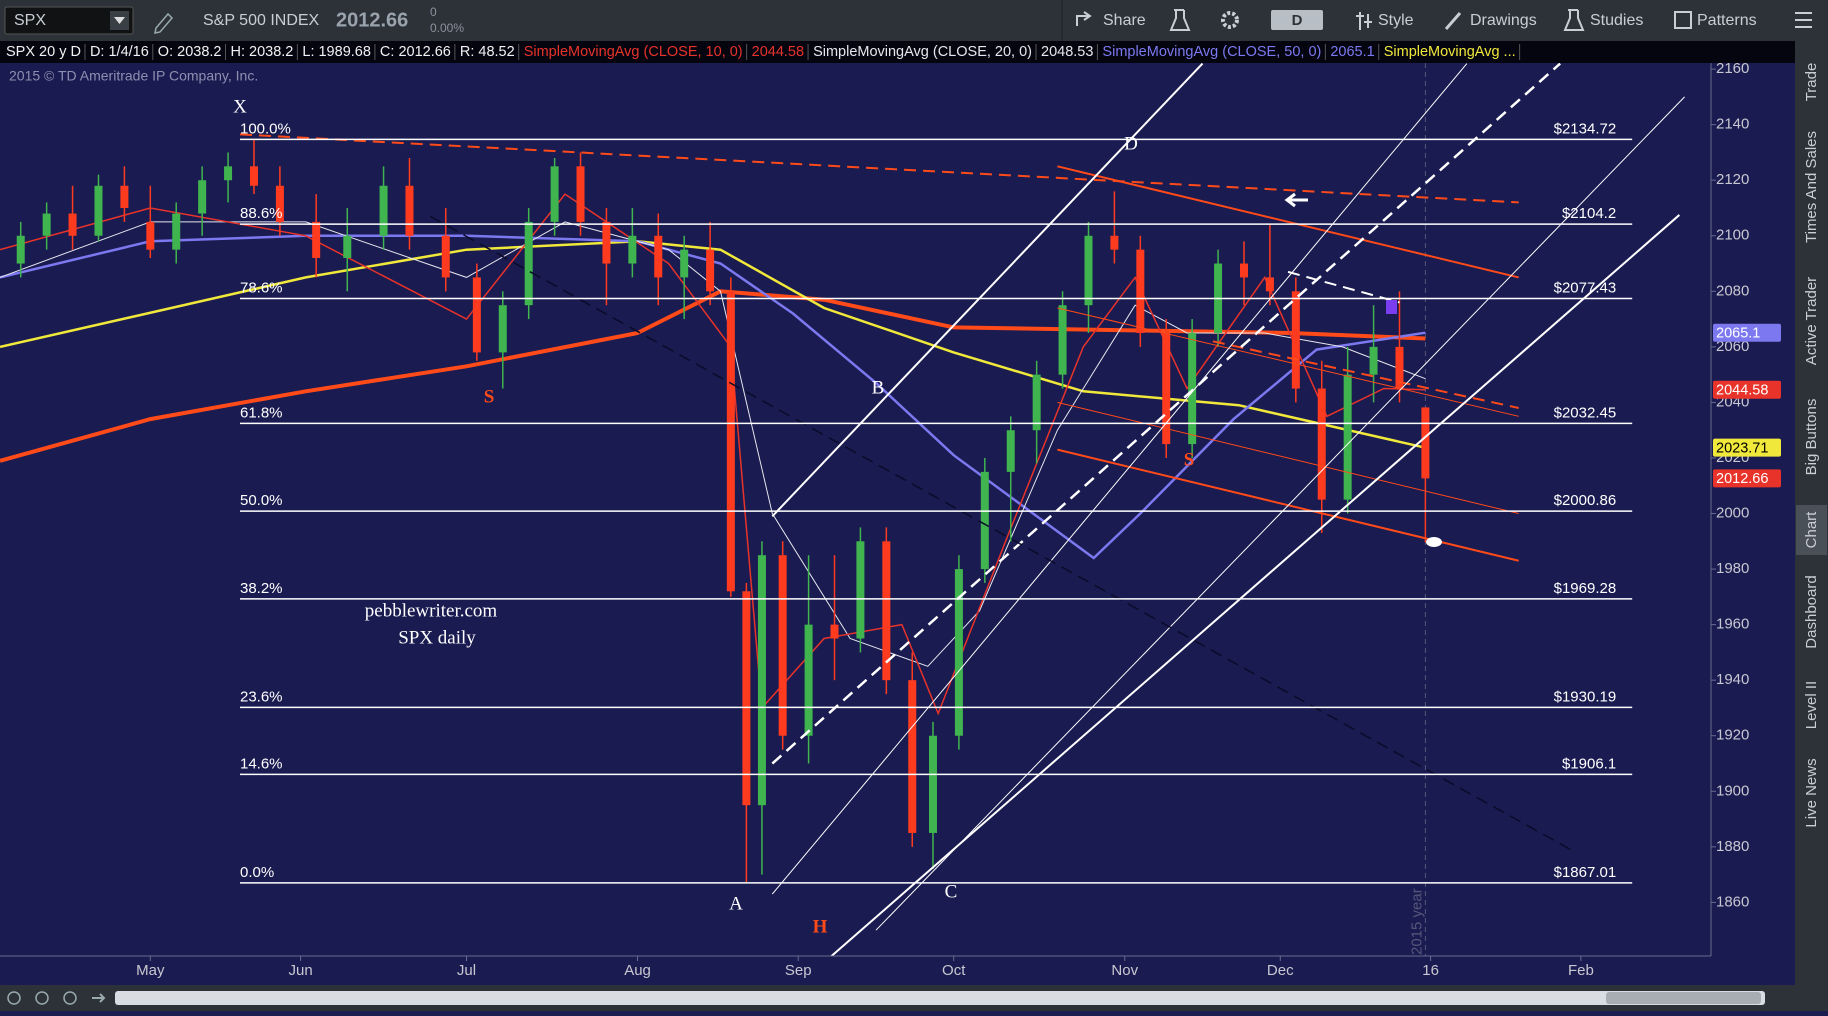 The image size is (1828, 1016). What do you see at coordinates (1811, 792) in the screenshot?
I see `sidebar-tab: Live News` at bounding box center [1811, 792].